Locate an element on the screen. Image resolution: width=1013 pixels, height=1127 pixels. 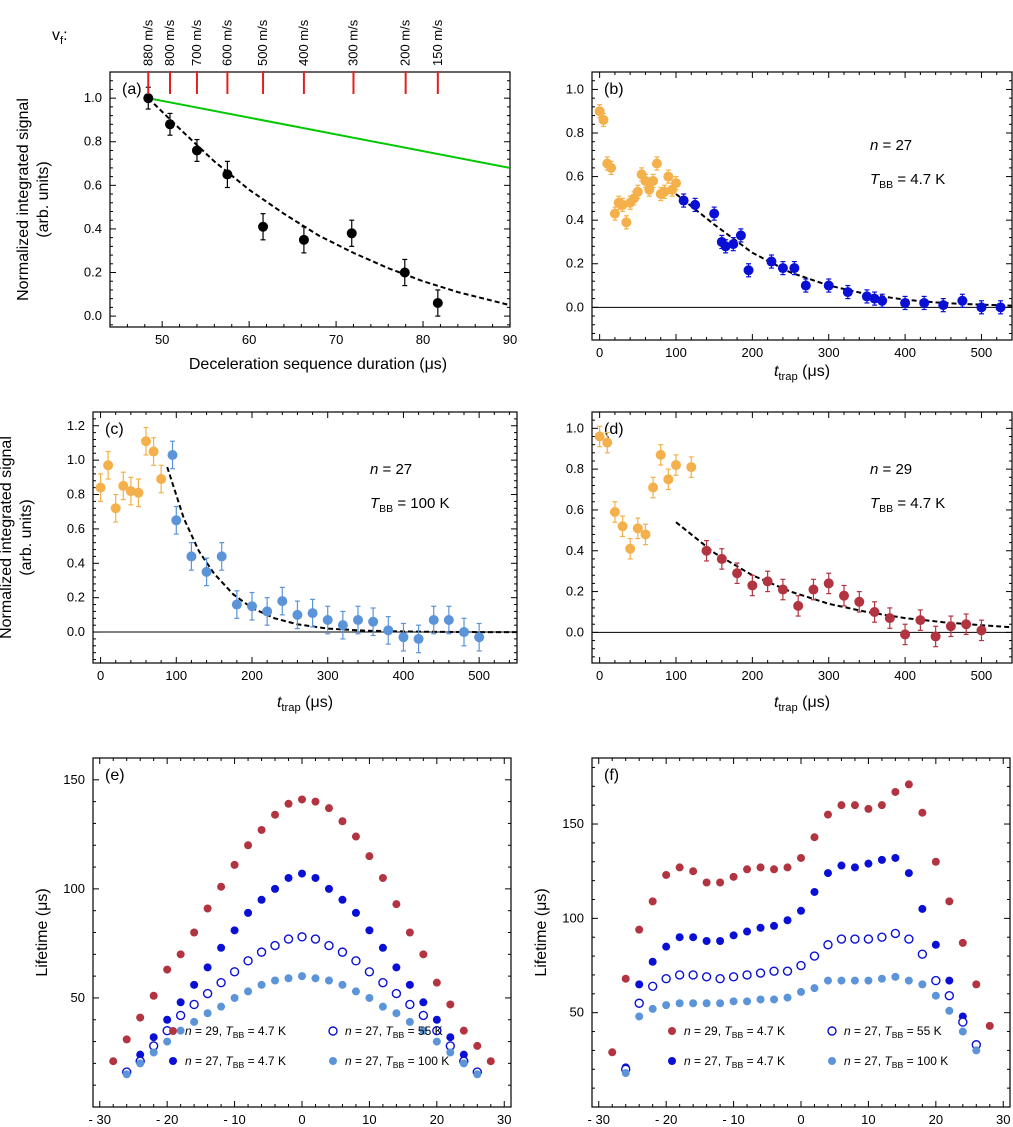
panel-b-ytick-label: 1.0 is located at coordinates (575, 88).